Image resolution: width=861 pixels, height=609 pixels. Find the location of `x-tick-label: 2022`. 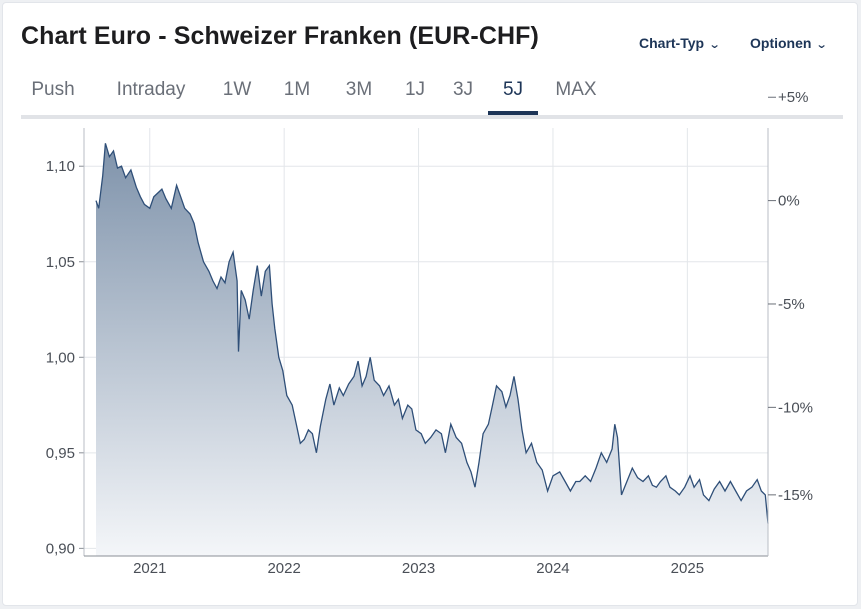

x-tick-label: 2022 is located at coordinates (283, 568).